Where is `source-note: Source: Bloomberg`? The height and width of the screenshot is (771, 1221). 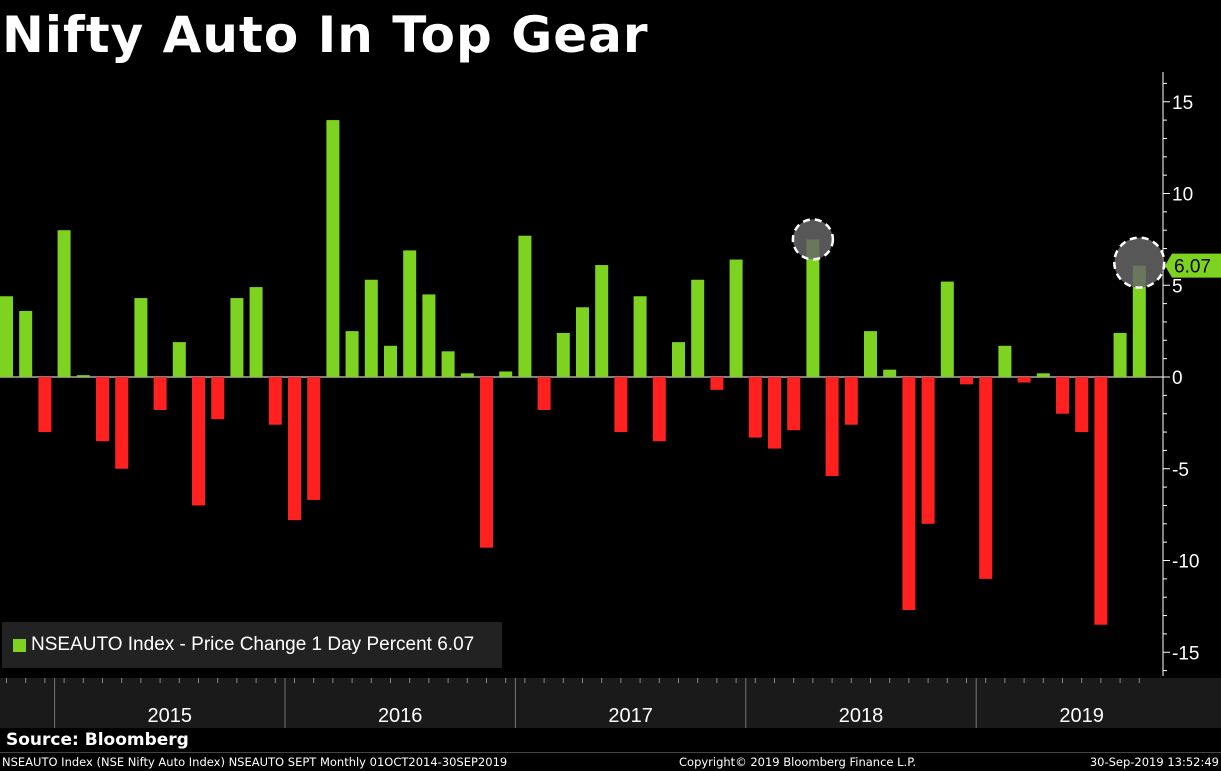 source-note: Source: Bloomberg is located at coordinates (97, 740).